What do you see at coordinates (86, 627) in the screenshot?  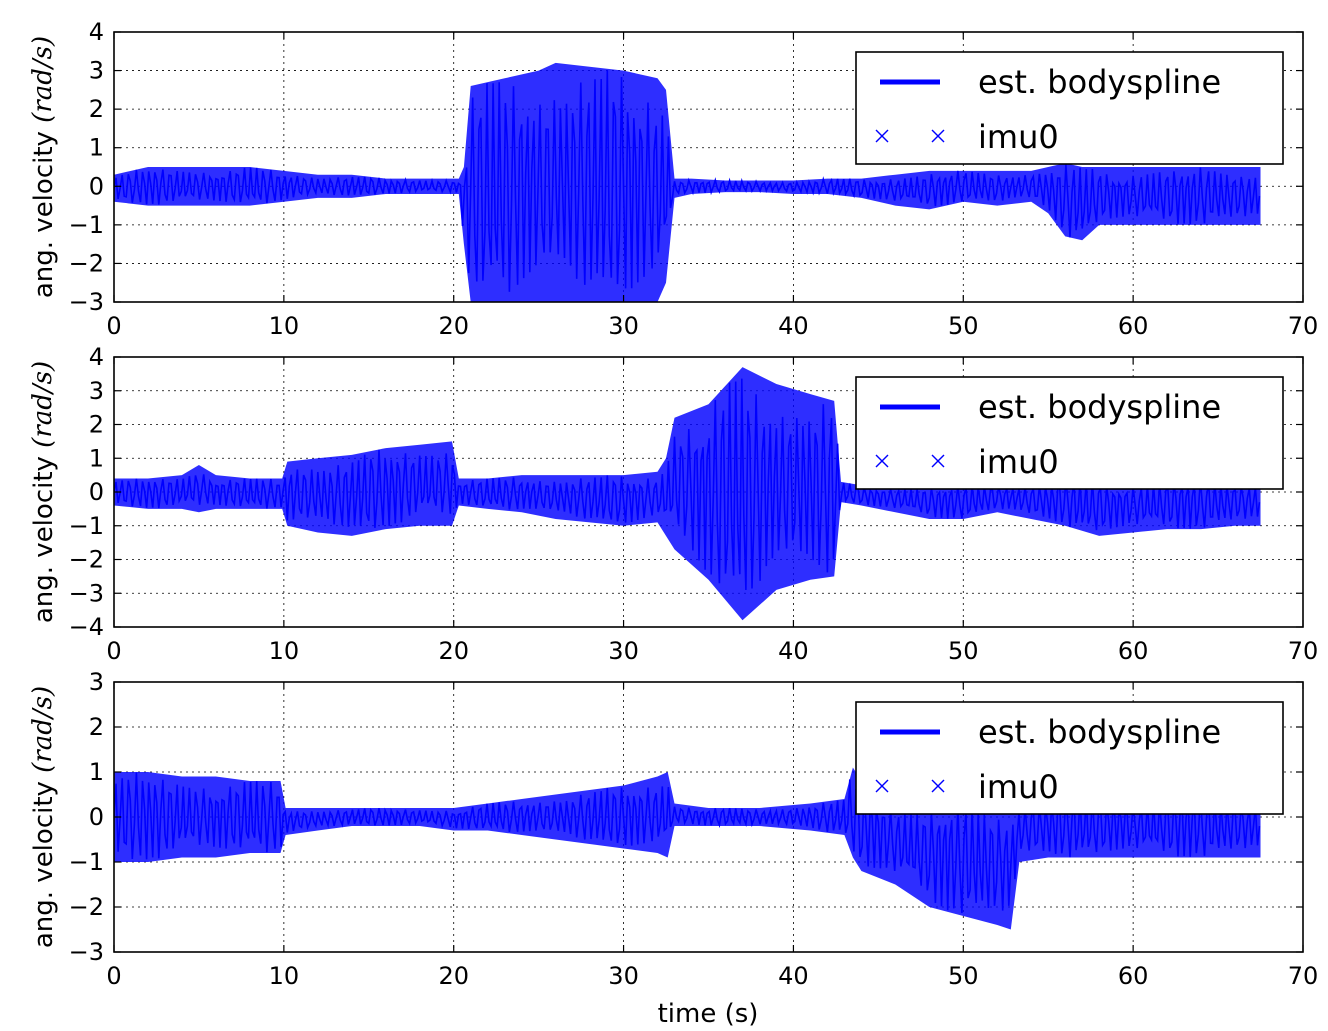 I see `y-tick-label: −4` at bounding box center [86, 627].